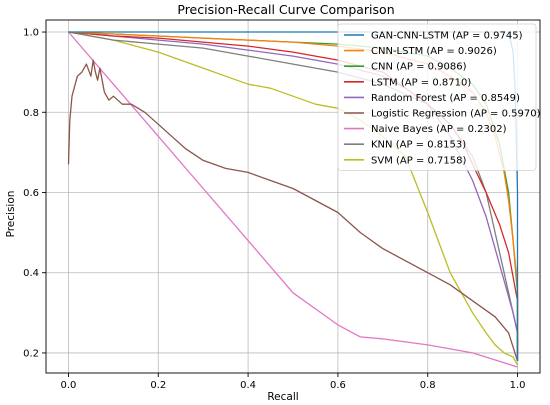  I want to click on x-tick-label: 0.2, so click(158, 385).